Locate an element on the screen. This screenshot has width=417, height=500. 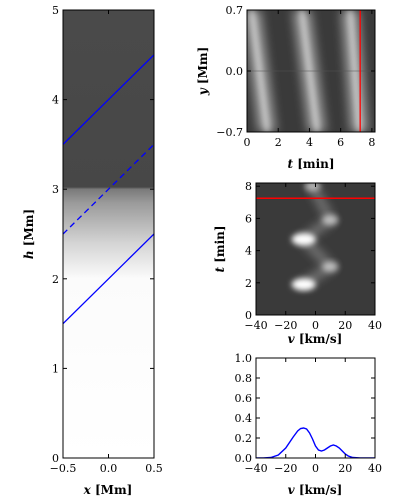
br-ytick-label: 0.6 is located at coordinates (244, 398).